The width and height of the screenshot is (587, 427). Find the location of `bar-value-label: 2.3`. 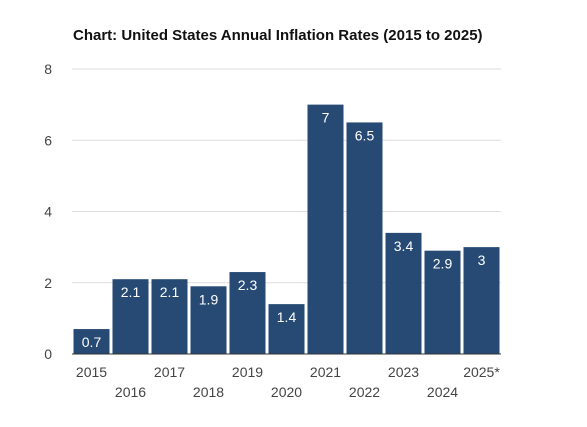

bar-value-label: 2.3 is located at coordinates (248, 285).